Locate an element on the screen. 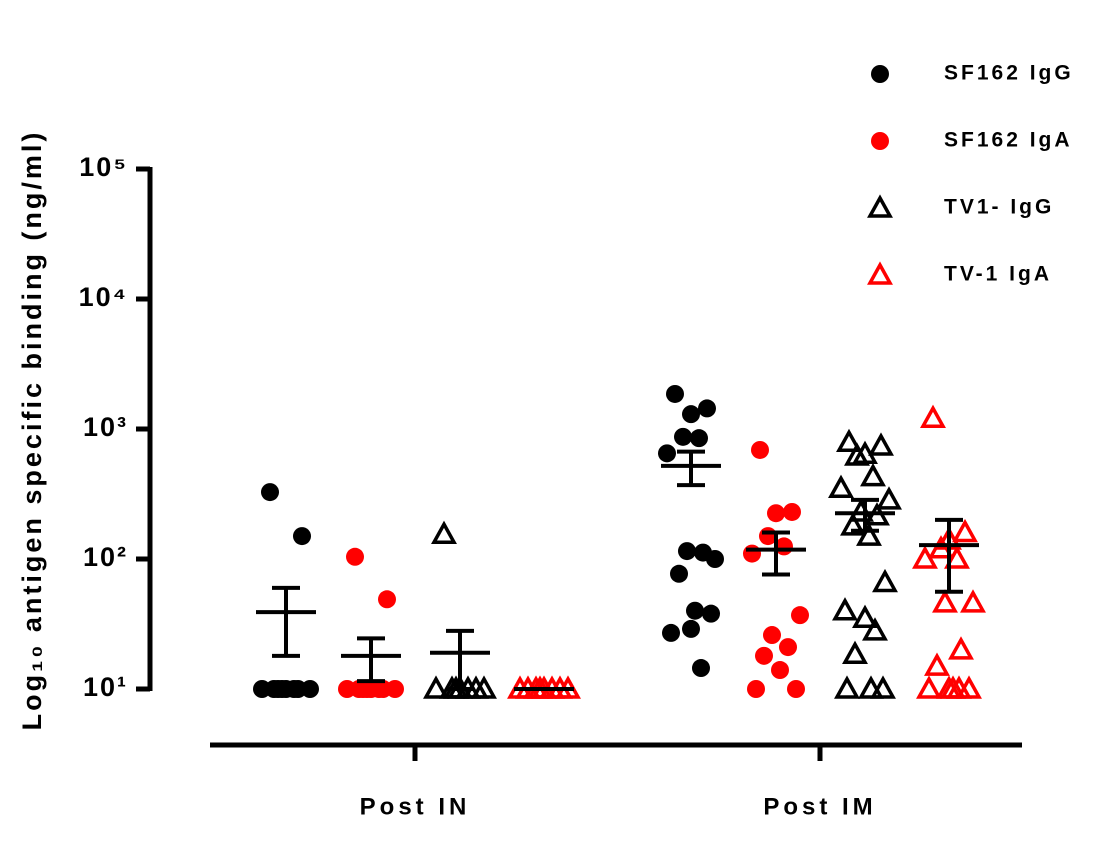 This screenshot has width=1094, height=857. y-axis-label: Log₁₀ antigen specific binding (ng/ml) is located at coordinates (32, 430).